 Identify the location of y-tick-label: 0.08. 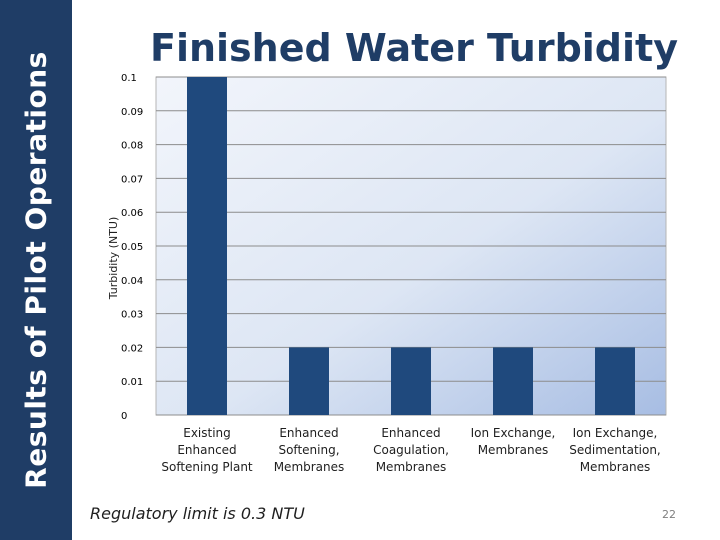
(132, 146).